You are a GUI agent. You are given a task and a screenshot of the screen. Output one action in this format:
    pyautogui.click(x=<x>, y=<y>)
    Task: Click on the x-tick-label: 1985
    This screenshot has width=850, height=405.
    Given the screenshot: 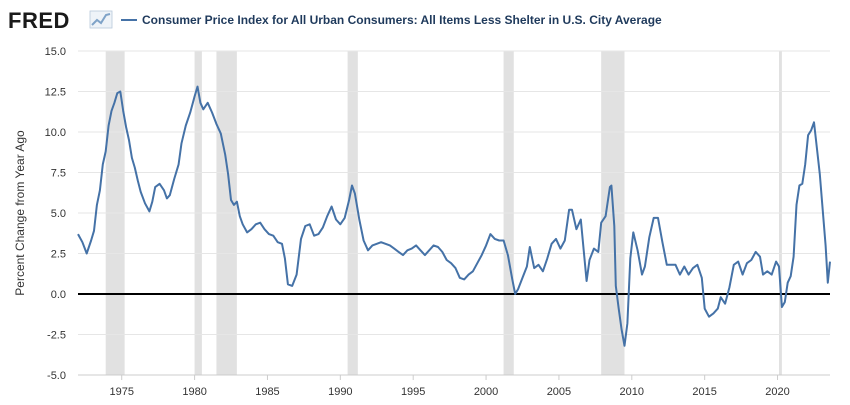 What is the action you would take?
    pyautogui.click(x=267, y=392)
    